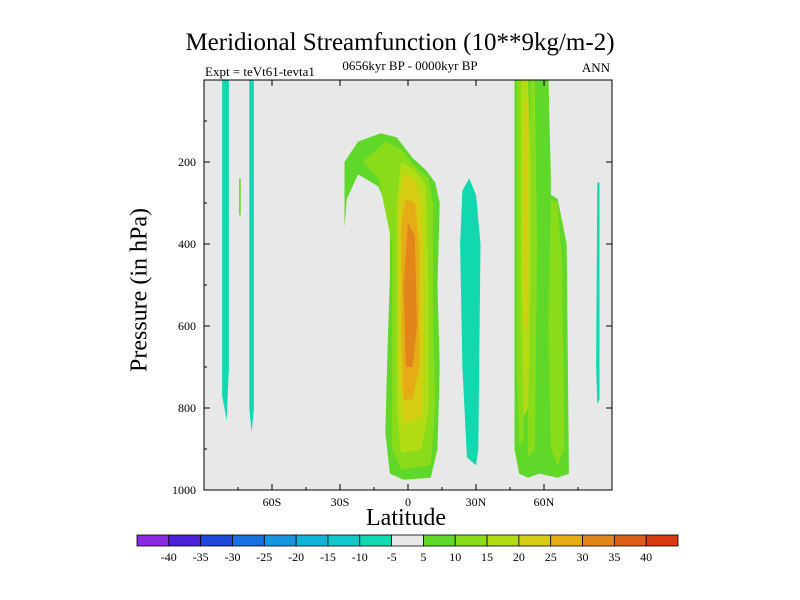  What do you see at coordinates (646, 557) in the screenshot?
I see `colorbar-label: 40` at bounding box center [646, 557].